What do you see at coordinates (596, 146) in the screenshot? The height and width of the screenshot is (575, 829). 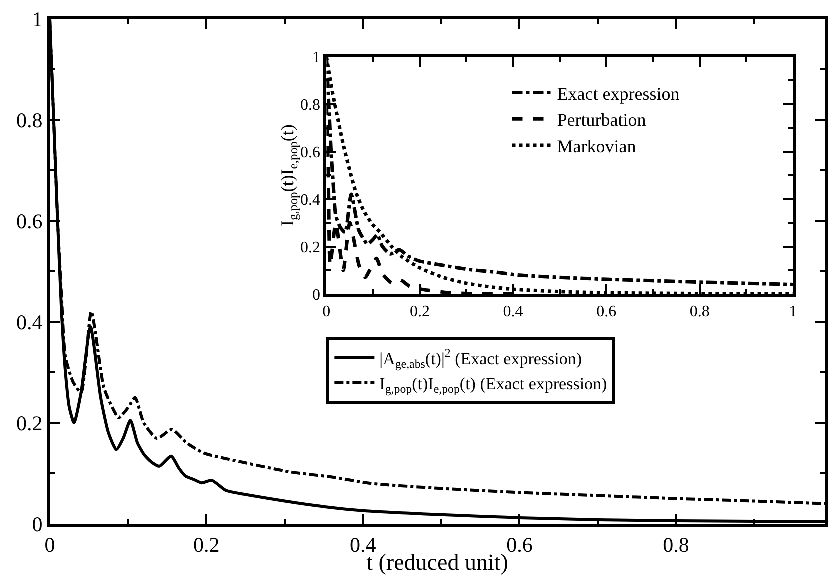 I see `legend-label: Markovian` at bounding box center [596, 146].